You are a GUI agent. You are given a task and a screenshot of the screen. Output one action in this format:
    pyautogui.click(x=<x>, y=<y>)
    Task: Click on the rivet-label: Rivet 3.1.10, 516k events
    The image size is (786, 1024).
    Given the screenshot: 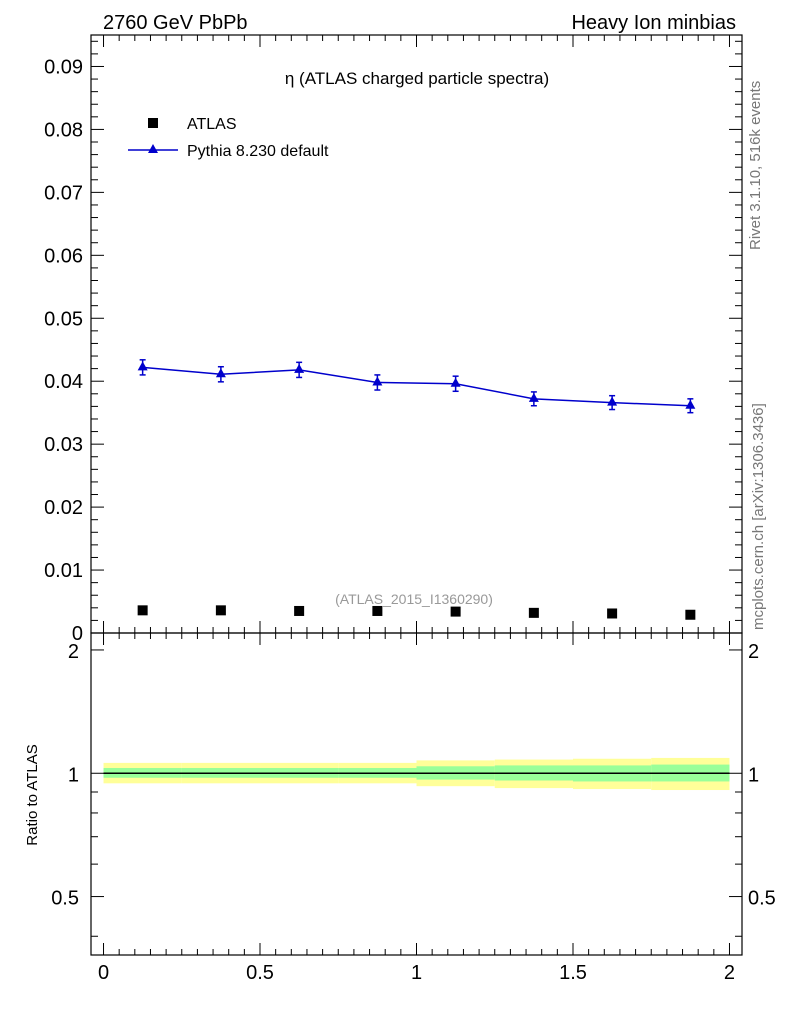 What is the action you would take?
    pyautogui.click(x=755, y=165)
    